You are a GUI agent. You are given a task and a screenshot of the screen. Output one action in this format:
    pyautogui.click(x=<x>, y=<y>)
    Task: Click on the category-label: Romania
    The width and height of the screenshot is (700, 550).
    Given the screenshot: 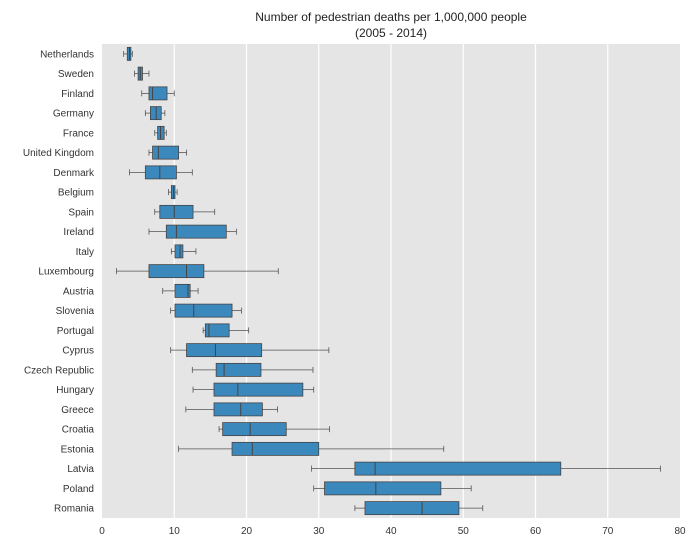 What is the action you would take?
    pyautogui.click(x=74, y=509)
    